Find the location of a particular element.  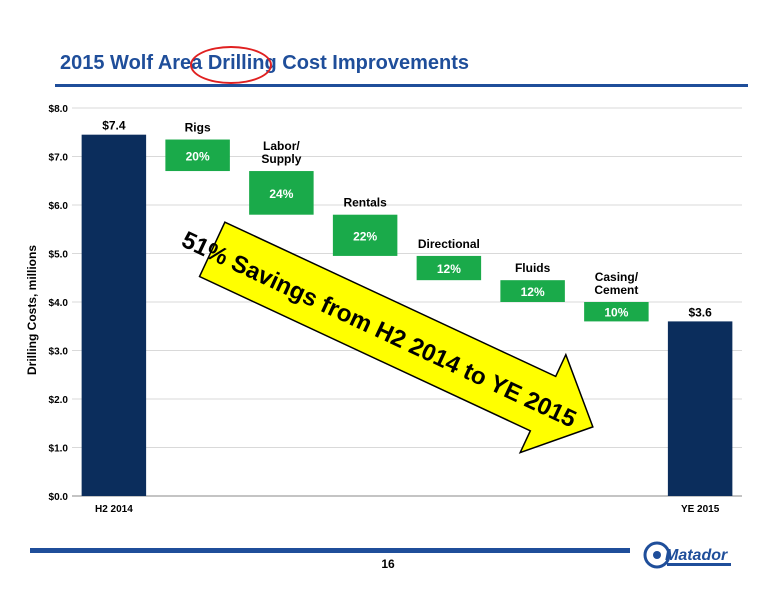

bar-labor-supply is located at coordinates (281, 193).